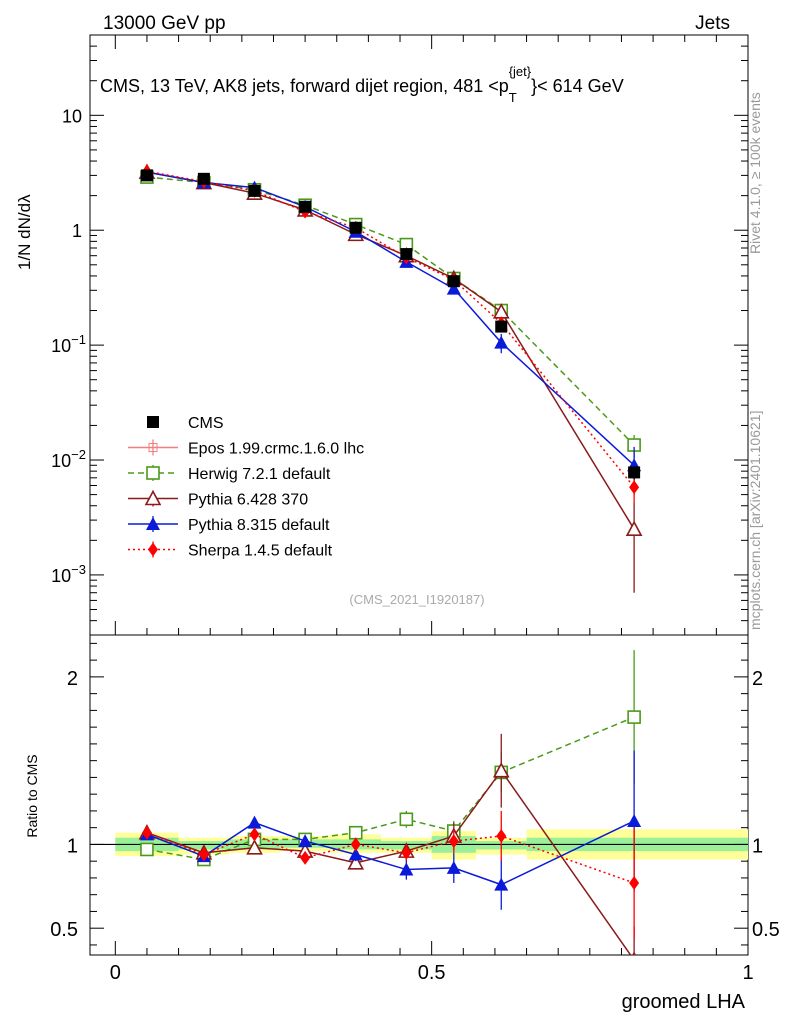 This screenshot has width=786, height=1024. Describe the element at coordinates (260, 551) in the screenshot. I see `legend-label: Sherpa 1.4.5 default` at that location.